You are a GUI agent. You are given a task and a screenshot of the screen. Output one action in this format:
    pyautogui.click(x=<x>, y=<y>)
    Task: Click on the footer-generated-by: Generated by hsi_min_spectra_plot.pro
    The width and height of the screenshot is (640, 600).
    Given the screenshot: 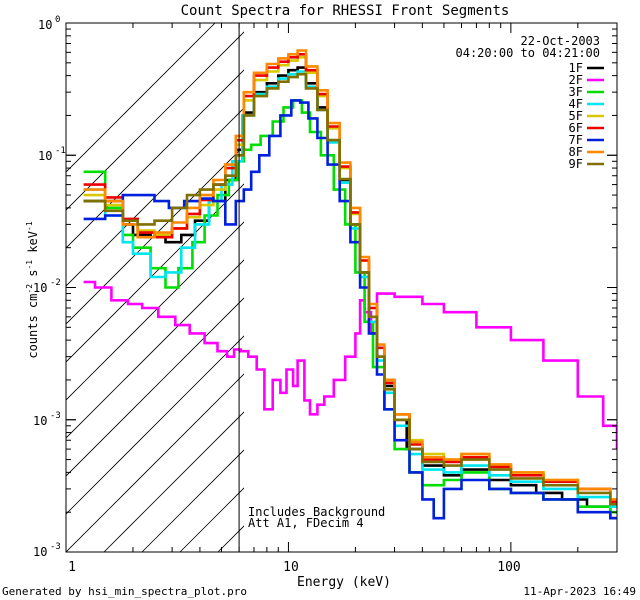 What is the action you would take?
    pyautogui.click(x=124, y=591)
    